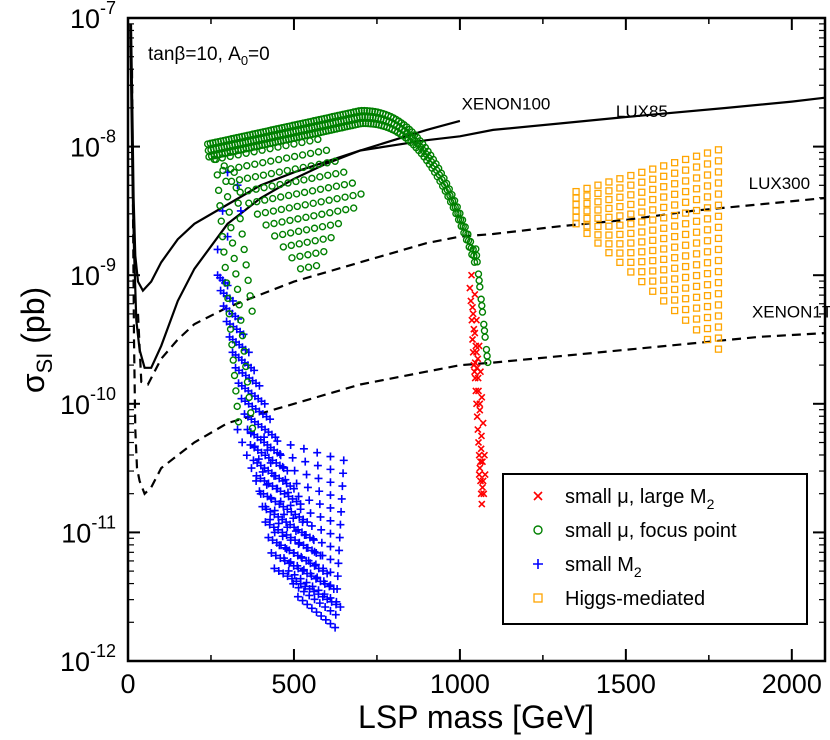 This screenshot has height=740, width=830. I want to click on annotation-text: tanβ=10, A0=0, so click(209, 56).